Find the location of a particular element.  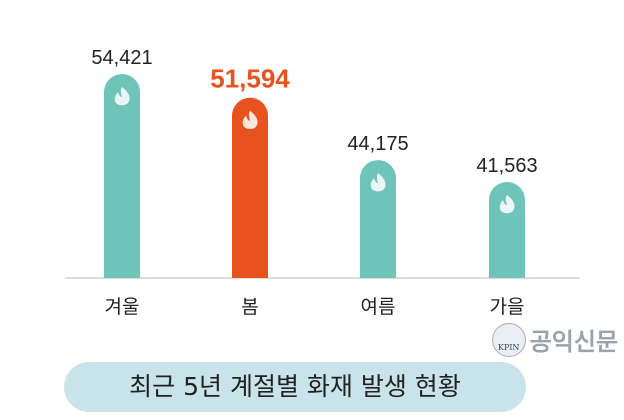

category-label: 여름 is located at coordinates (378, 307).